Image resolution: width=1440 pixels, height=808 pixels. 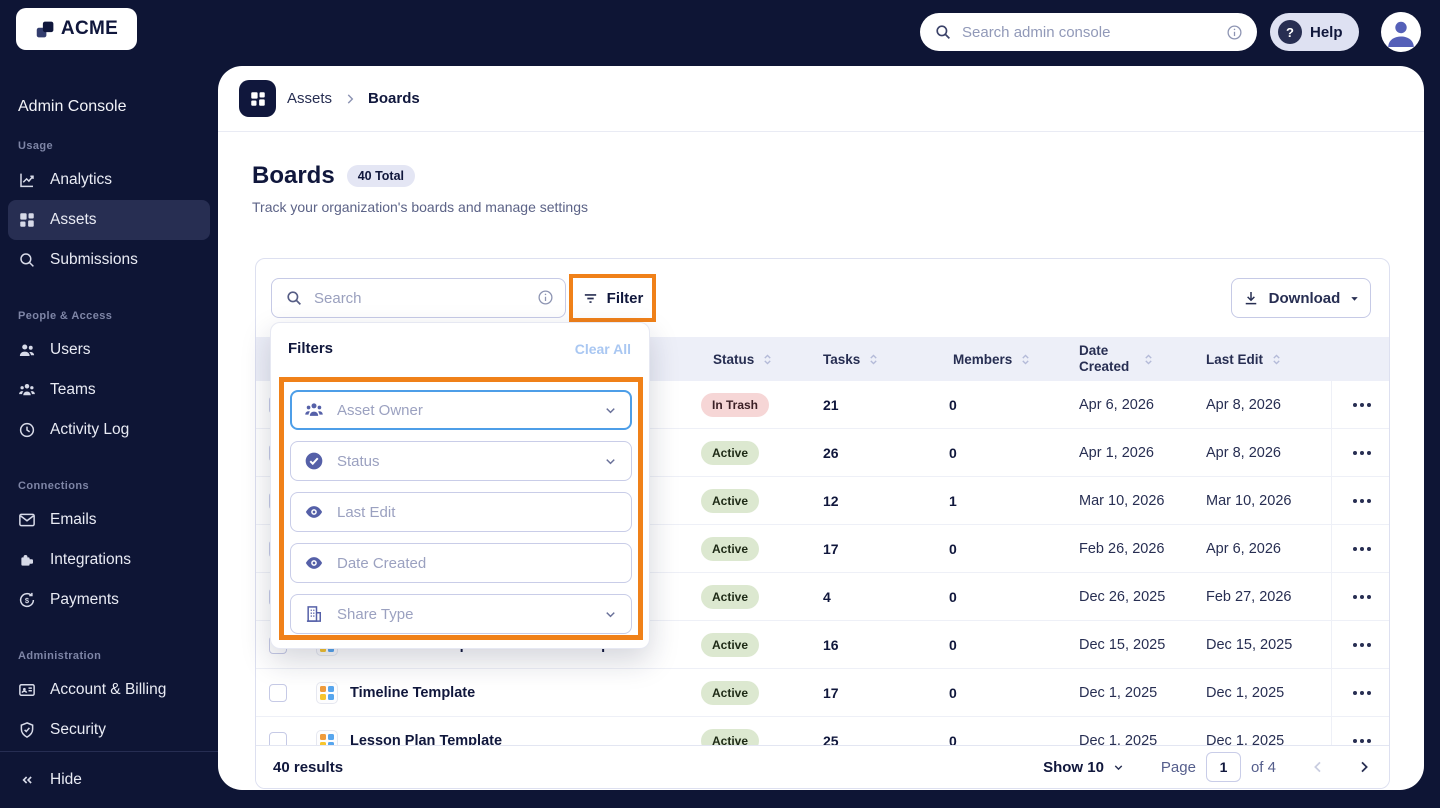 What do you see at coordinates (109, 350) in the screenshot?
I see `sidebar-item-users: Users` at bounding box center [109, 350].